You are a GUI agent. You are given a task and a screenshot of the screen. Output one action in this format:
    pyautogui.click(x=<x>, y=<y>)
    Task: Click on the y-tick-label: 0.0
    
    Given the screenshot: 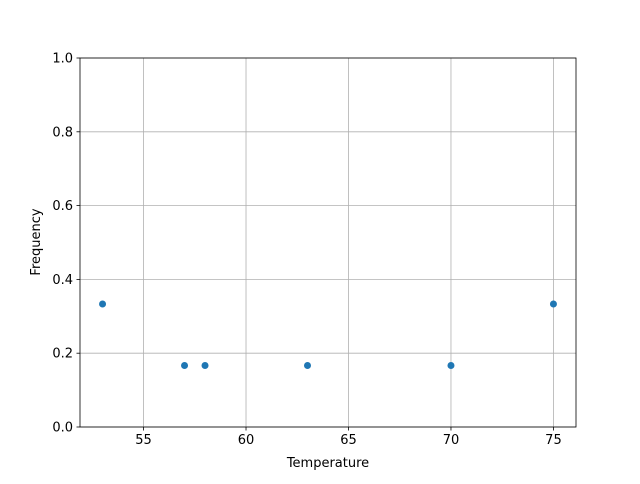 What is the action you would take?
    pyautogui.click(x=62, y=428)
    